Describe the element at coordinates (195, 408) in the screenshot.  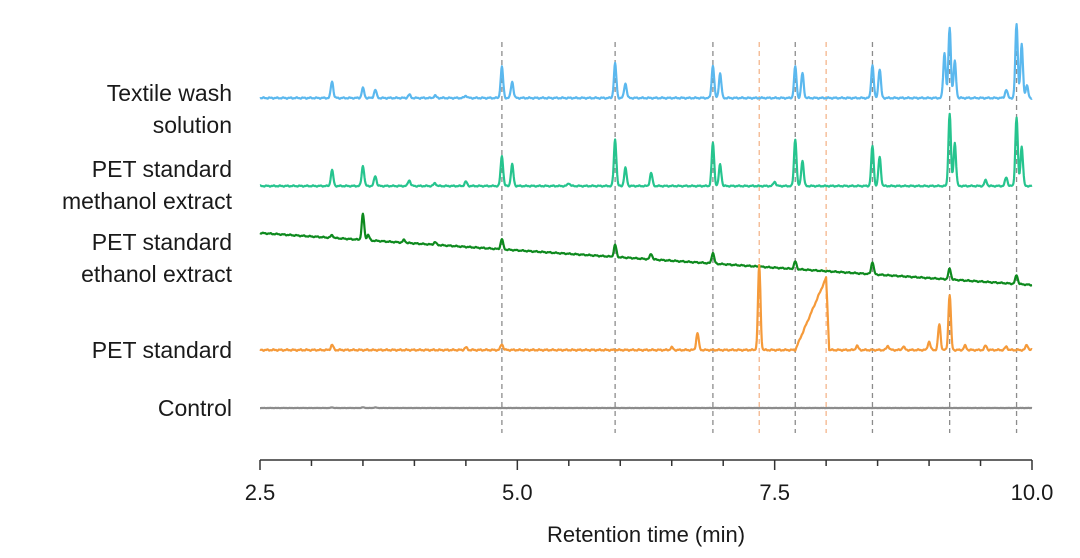
I see `series-label-control: Control` at that location.